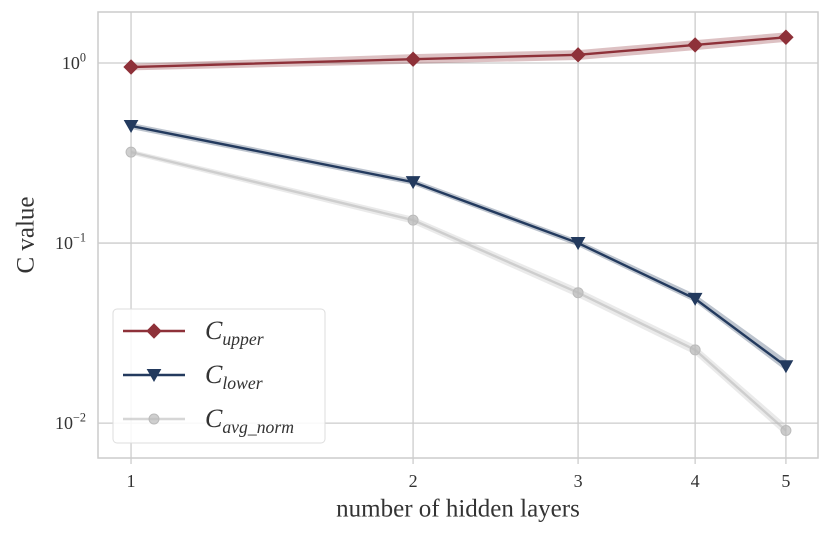 The height and width of the screenshot is (541, 830). I want to click on legend: Cupper Clower Cavg_norm, so click(219, 376).